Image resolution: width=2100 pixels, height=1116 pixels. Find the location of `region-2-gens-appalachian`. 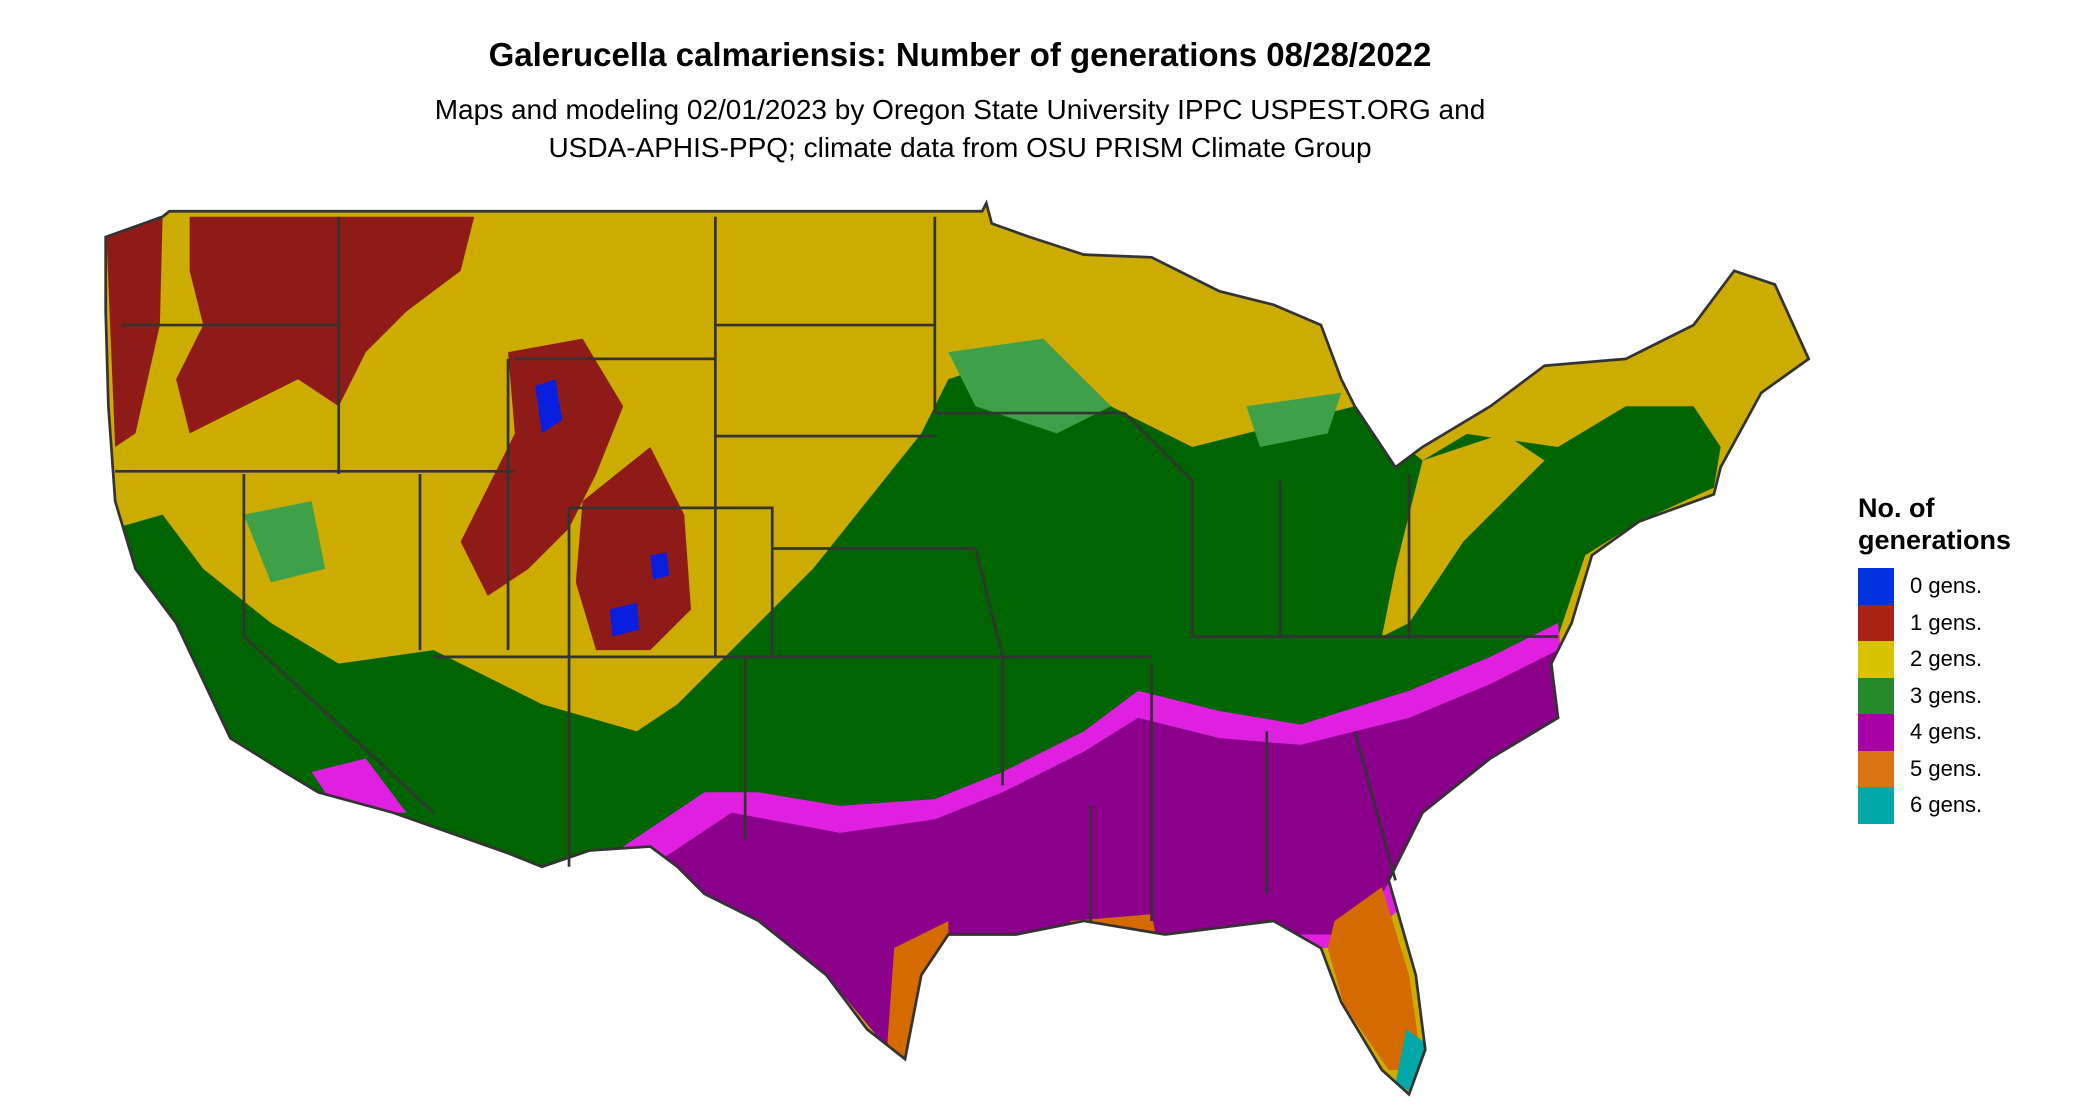

region-2-gens-appalachian is located at coordinates (1591, 460).